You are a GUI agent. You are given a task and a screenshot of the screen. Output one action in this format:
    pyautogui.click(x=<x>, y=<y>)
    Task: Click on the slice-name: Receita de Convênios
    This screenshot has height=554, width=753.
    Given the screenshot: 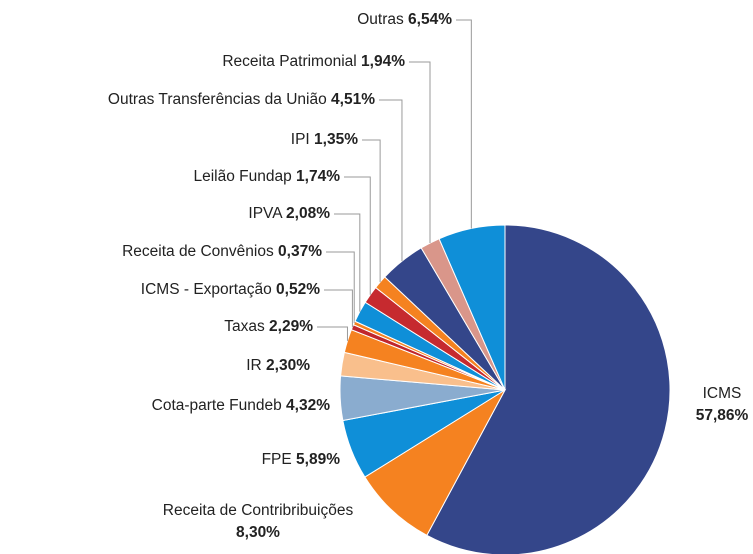 What is the action you would take?
    pyautogui.click(x=198, y=251)
    